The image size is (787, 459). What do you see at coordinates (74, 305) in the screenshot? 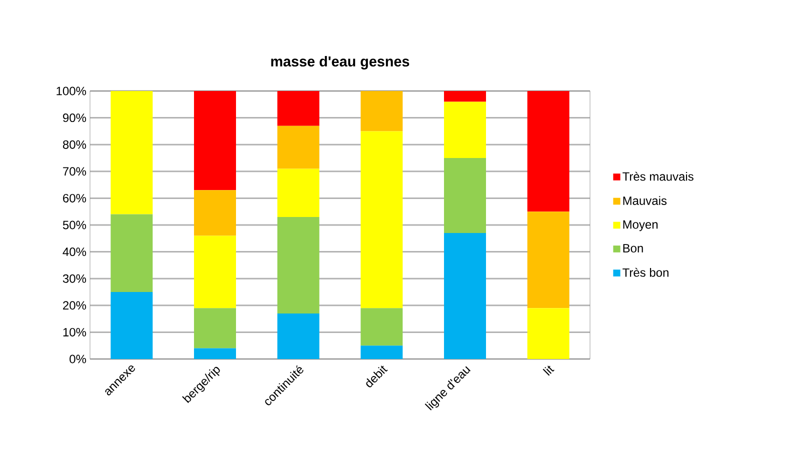
I see `y-tick-label: 20%` at bounding box center [74, 305].